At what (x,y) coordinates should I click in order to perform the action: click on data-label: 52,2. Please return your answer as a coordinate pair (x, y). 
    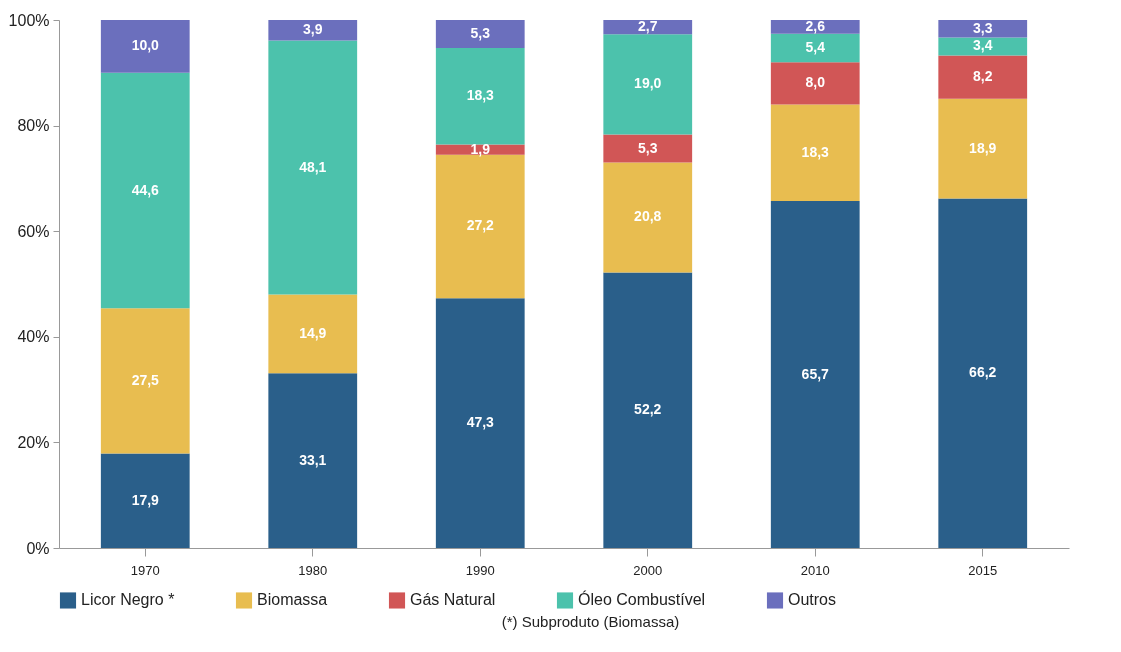
    Looking at the image, I should click on (648, 409).